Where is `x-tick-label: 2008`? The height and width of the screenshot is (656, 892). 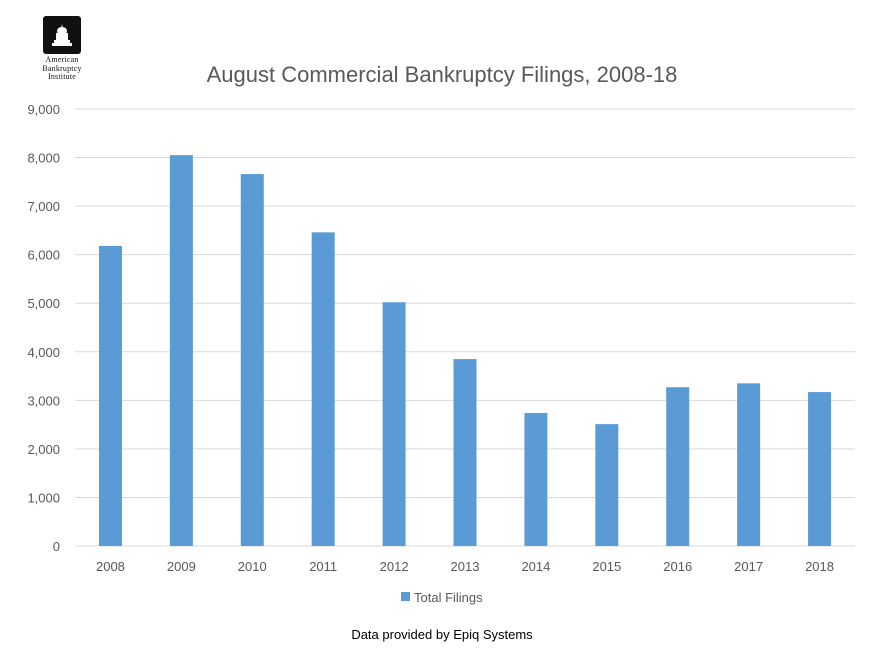 x-tick-label: 2008 is located at coordinates (110, 566).